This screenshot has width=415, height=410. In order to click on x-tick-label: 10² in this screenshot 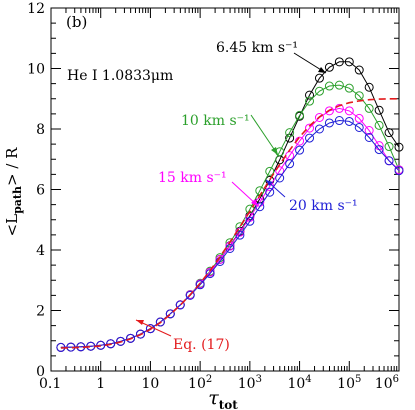, I will do `click(200, 383)`.